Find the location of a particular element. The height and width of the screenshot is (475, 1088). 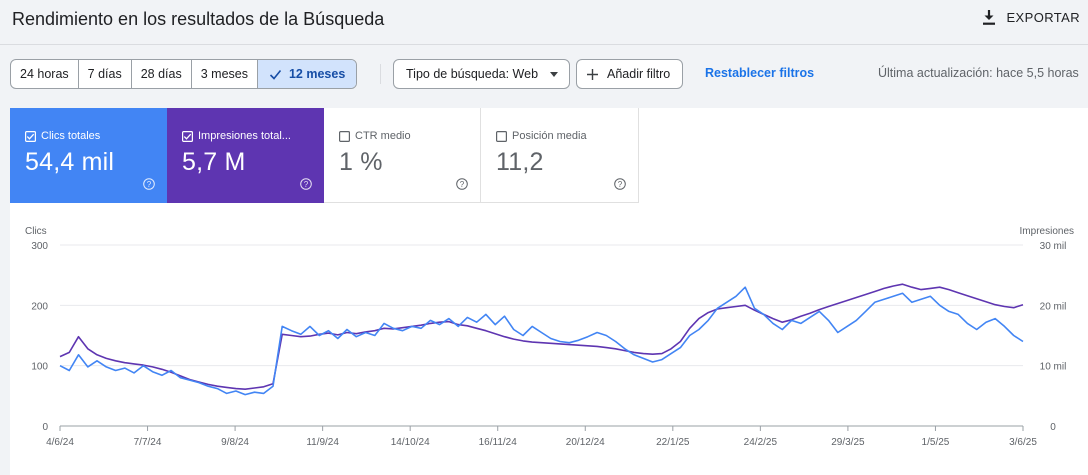

metric-card-clicks: Clics totales 54,4 mil ? is located at coordinates (88, 155).